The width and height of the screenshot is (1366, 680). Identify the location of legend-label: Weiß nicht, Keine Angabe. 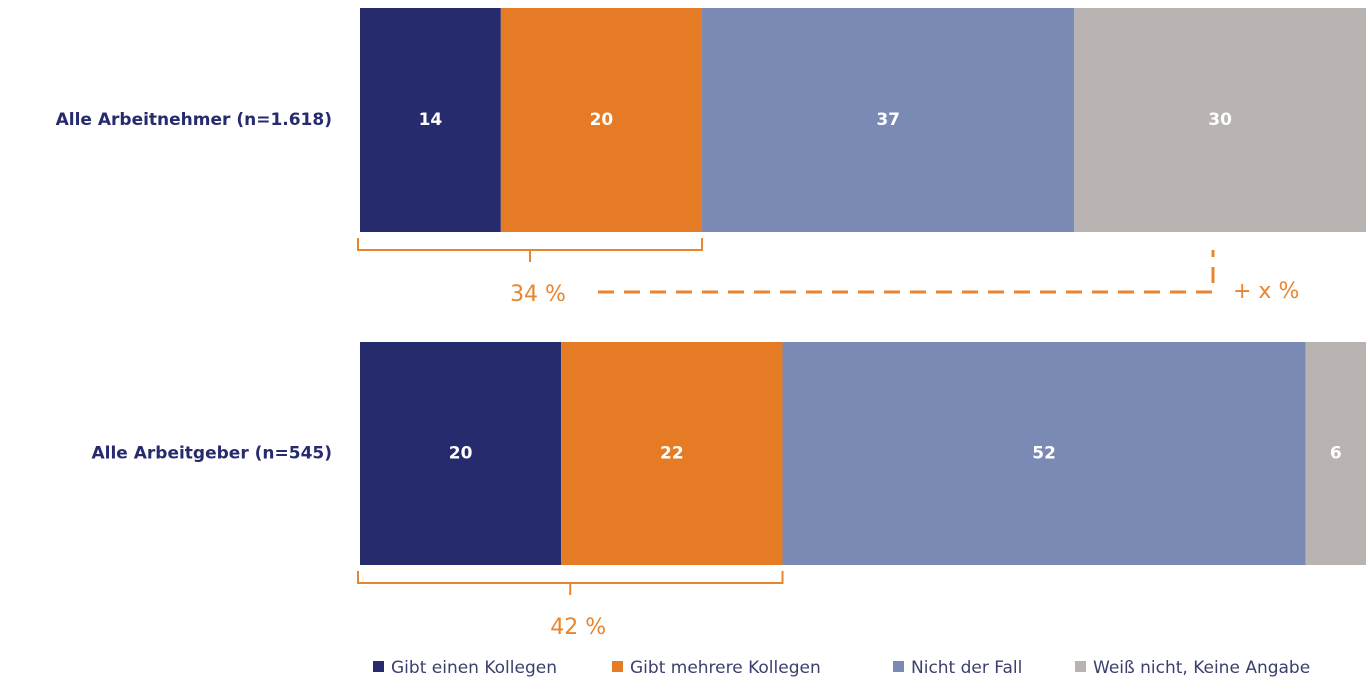
(1201, 668).